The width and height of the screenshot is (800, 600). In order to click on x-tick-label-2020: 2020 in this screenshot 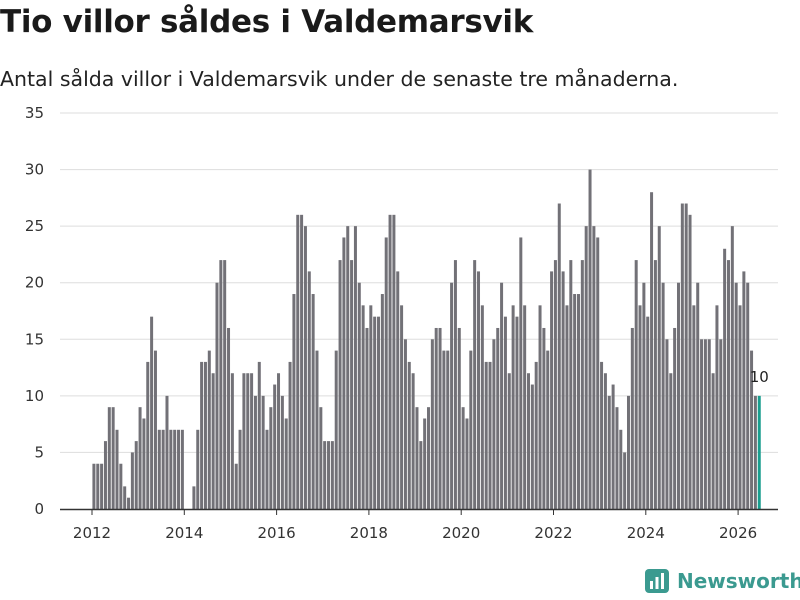, I will do `click(461, 533)`.